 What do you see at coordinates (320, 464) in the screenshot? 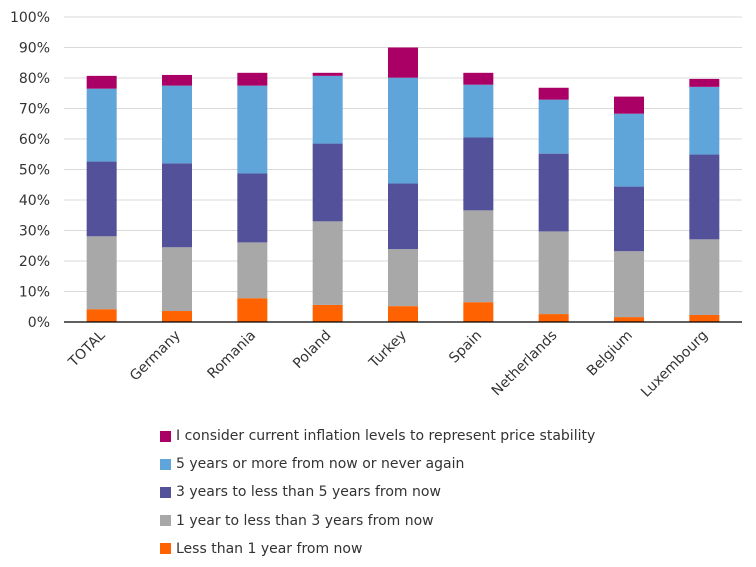
I see `legend-label: 5 years or more from now or never again` at bounding box center [320, 464].